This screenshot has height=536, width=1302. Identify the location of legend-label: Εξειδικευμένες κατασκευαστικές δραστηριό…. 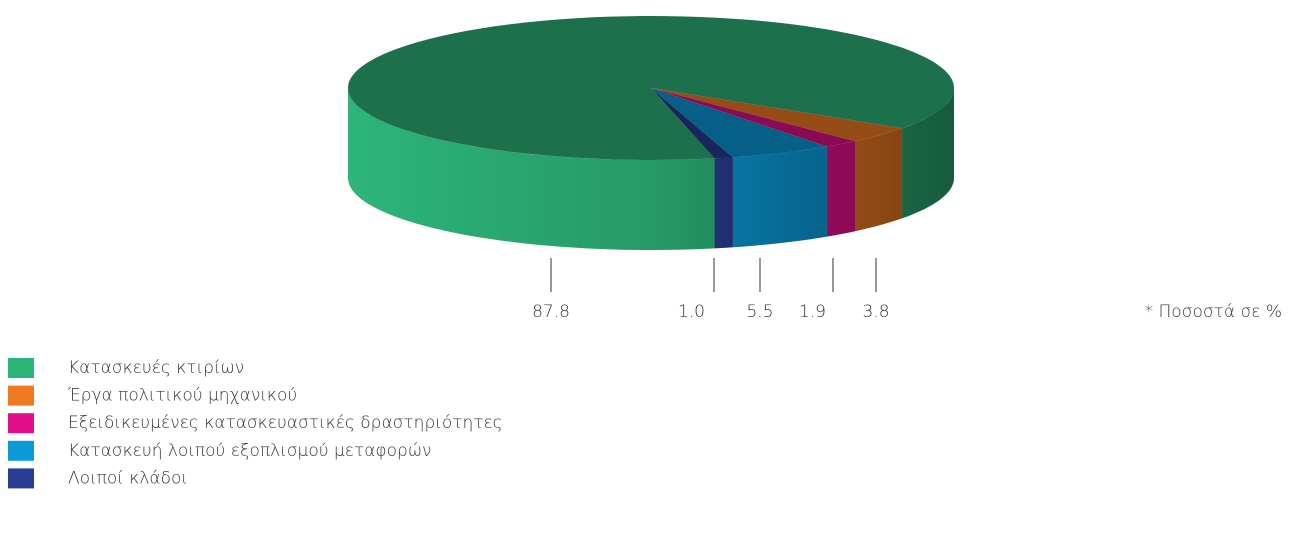
(285, 423).